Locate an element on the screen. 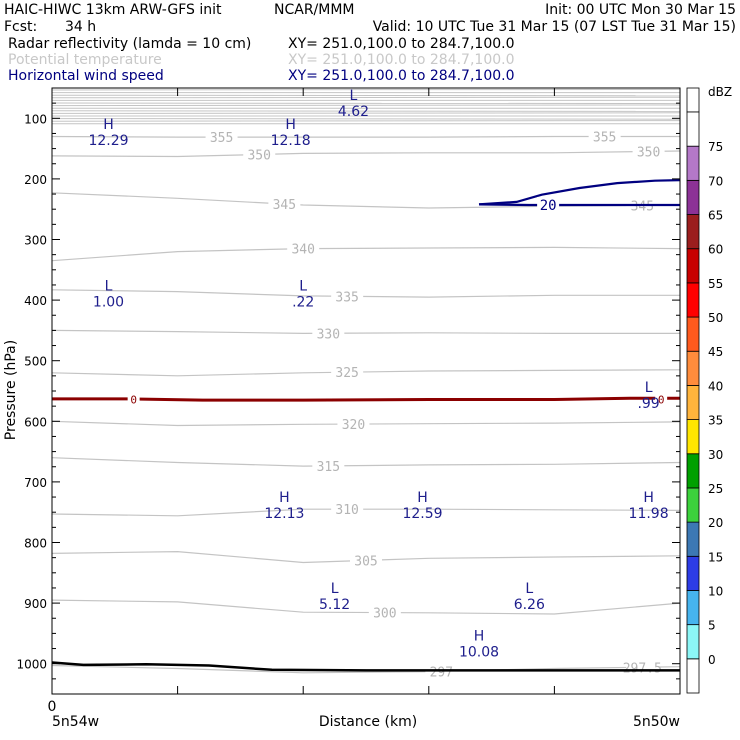  y-axis-label: Pressure (hPa) is located at coordinates (11, 390).